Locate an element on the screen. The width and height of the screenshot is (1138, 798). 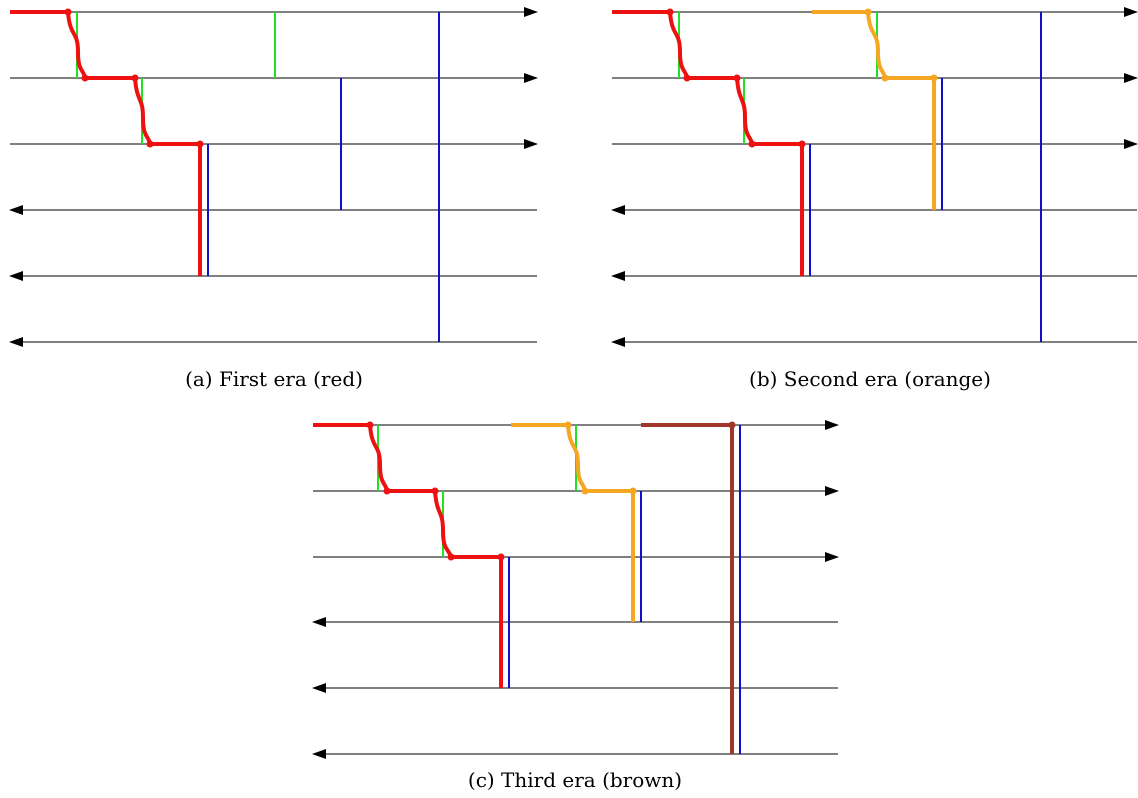
era-brown-line is located at coordinates (687, 588).